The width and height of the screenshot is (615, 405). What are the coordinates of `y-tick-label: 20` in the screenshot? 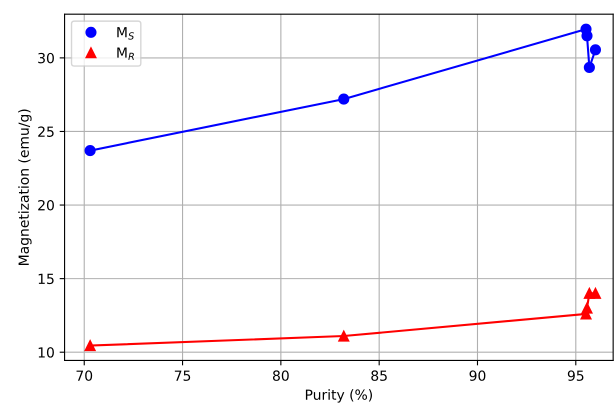 It's located at (46, 205).